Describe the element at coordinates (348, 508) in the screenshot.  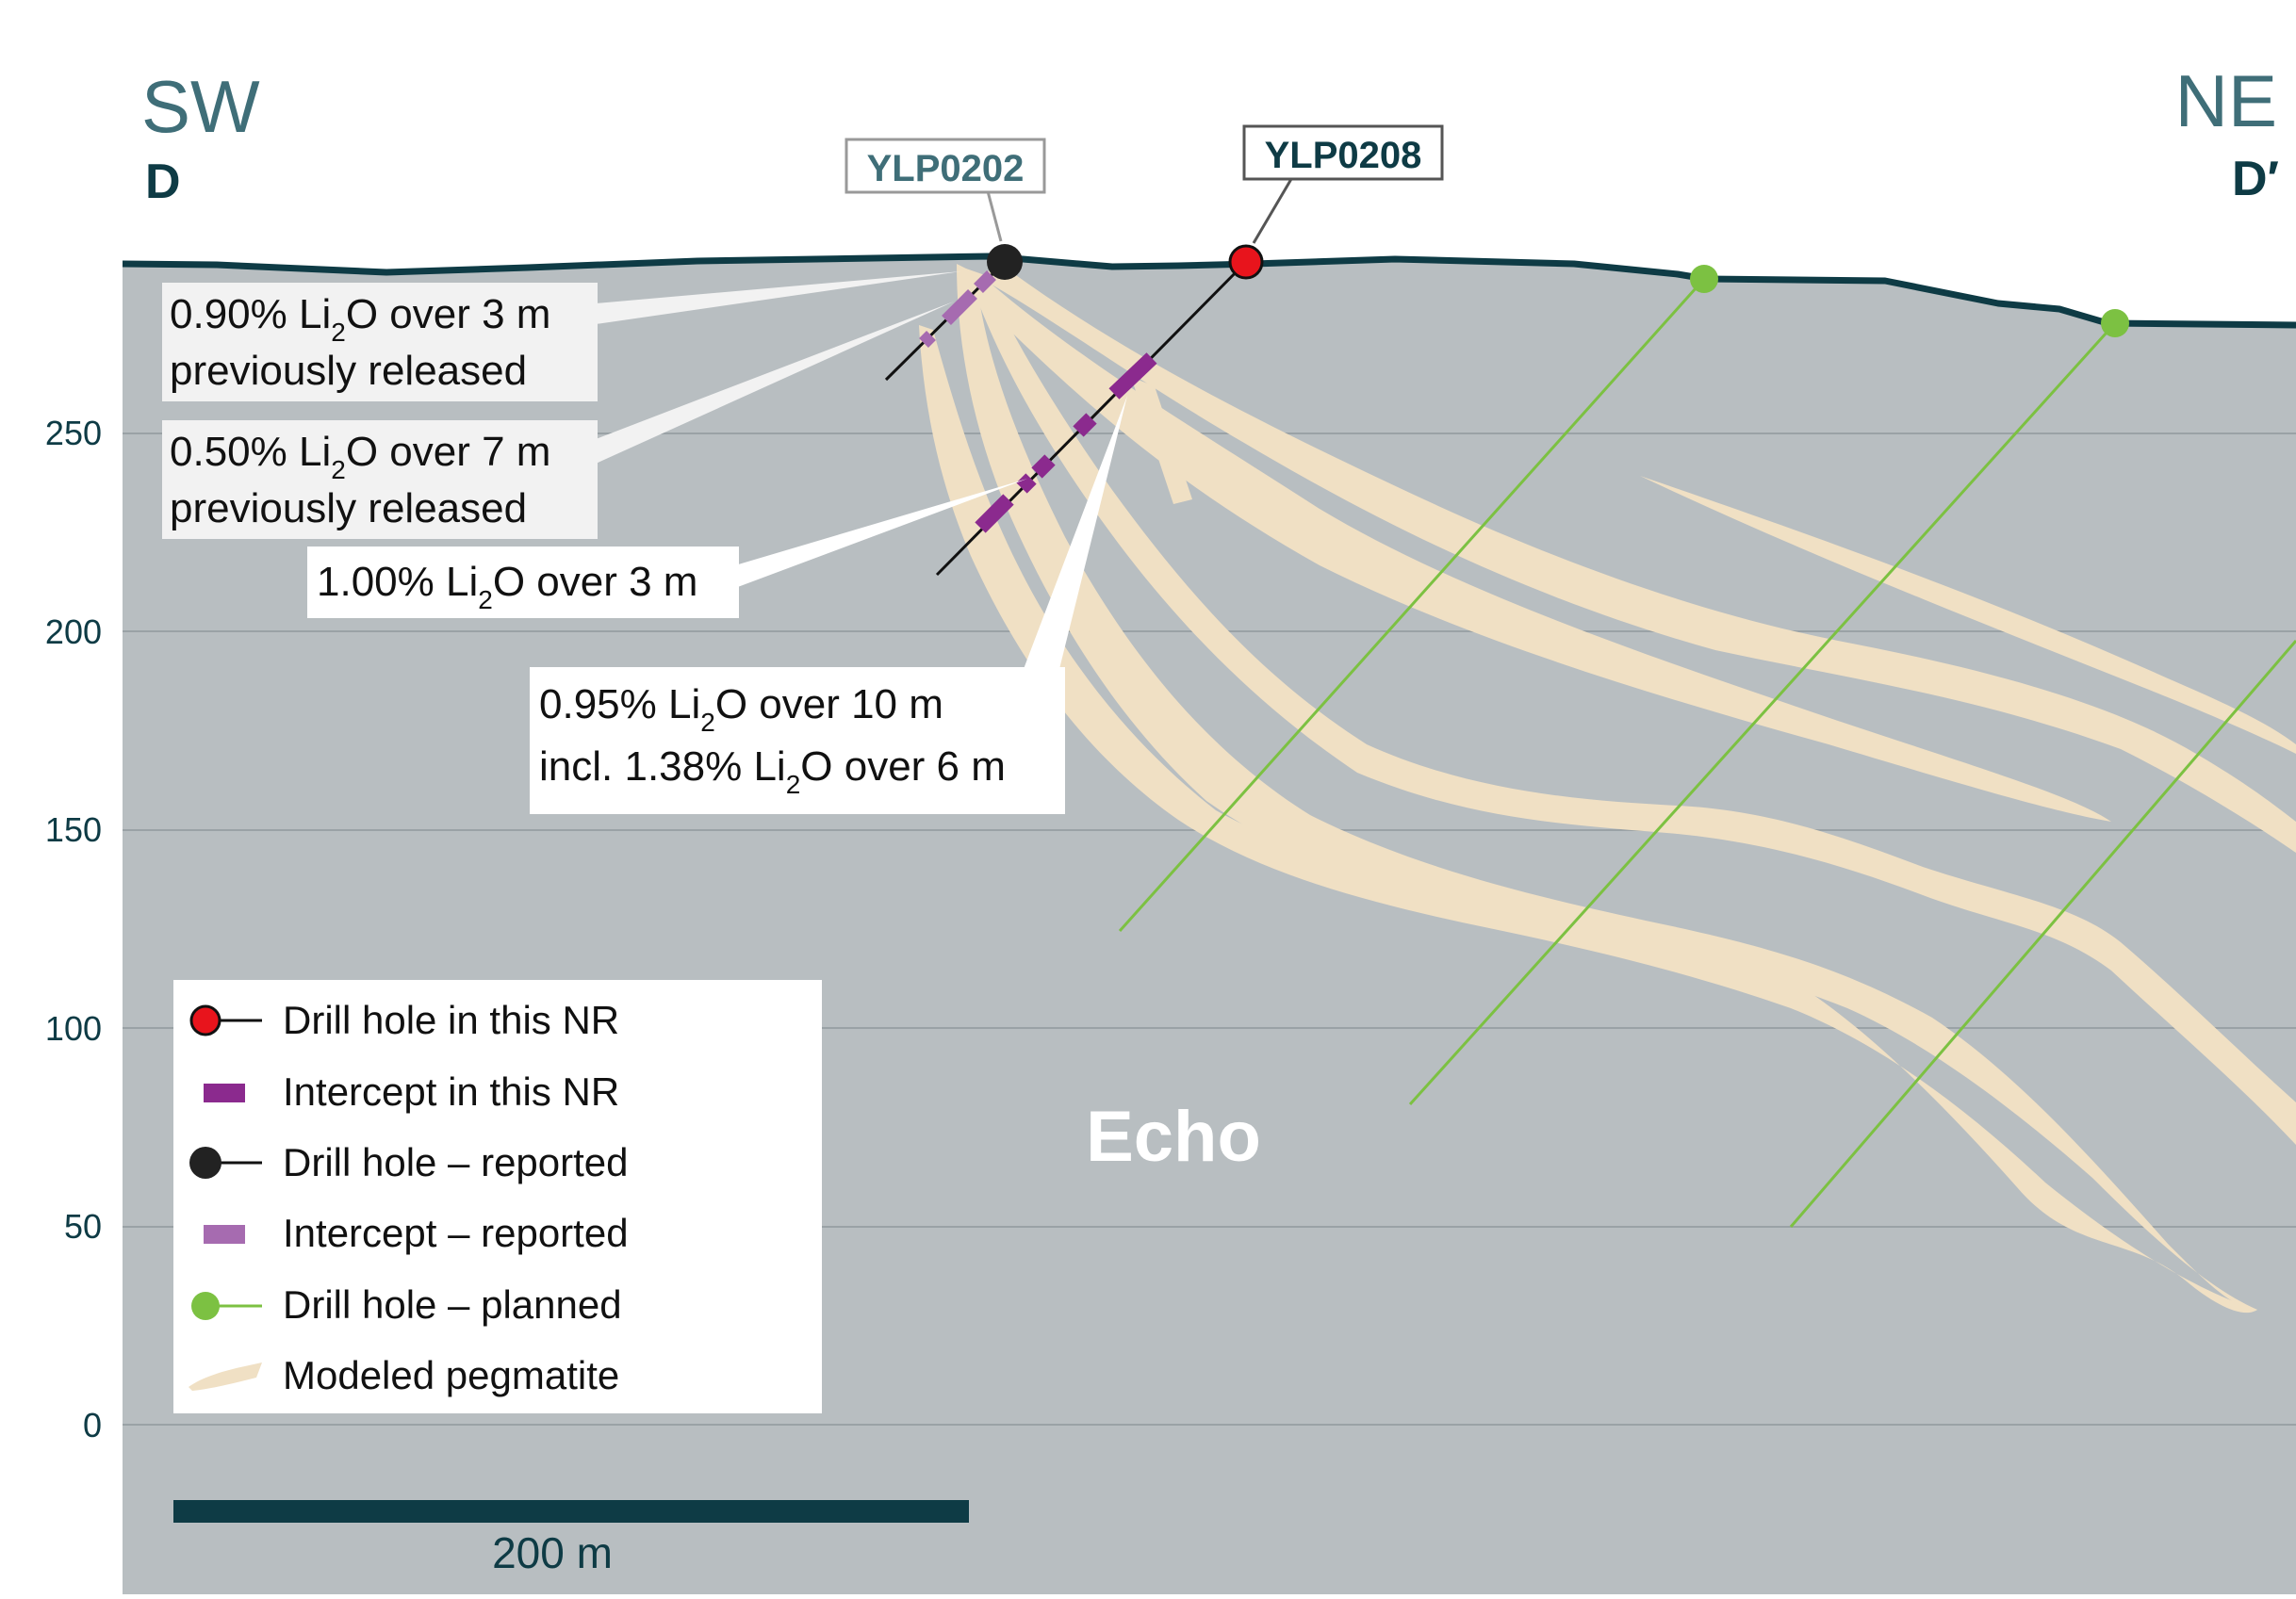
I see `callout-2-line2: previously released` at that location.